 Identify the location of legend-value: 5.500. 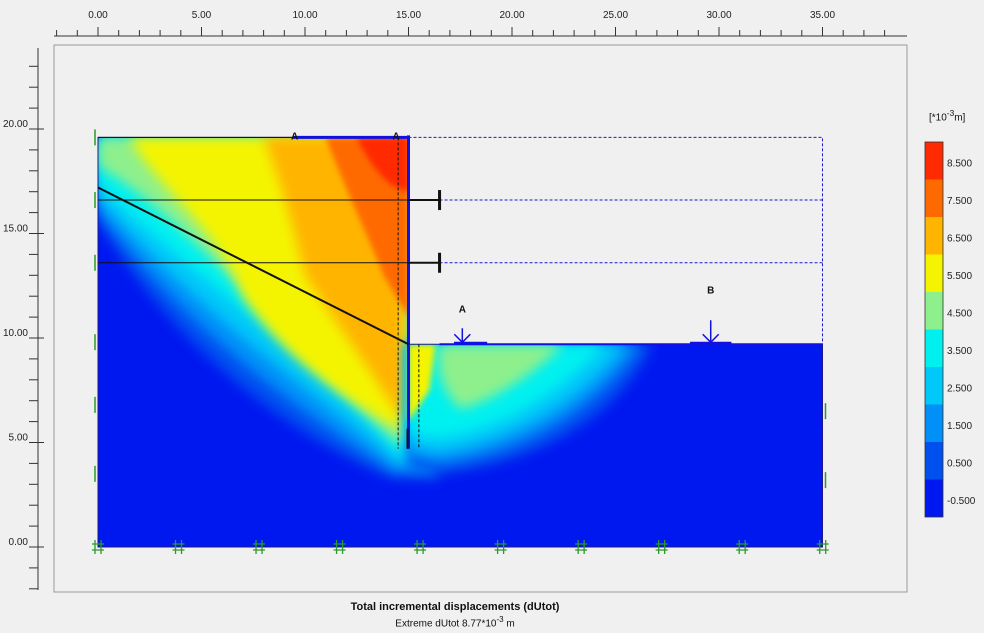
(959, 276).